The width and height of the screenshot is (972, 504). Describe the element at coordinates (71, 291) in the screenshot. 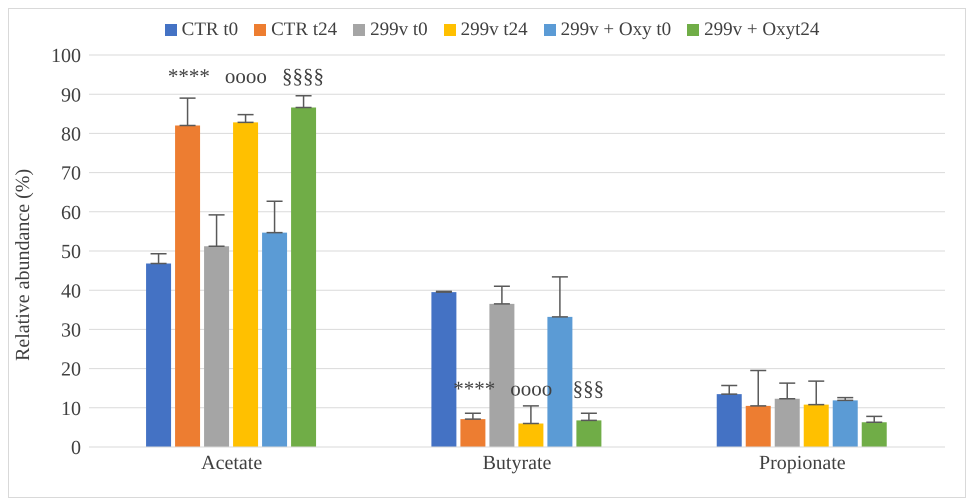

I see `y-tick-label: 40` at that location.